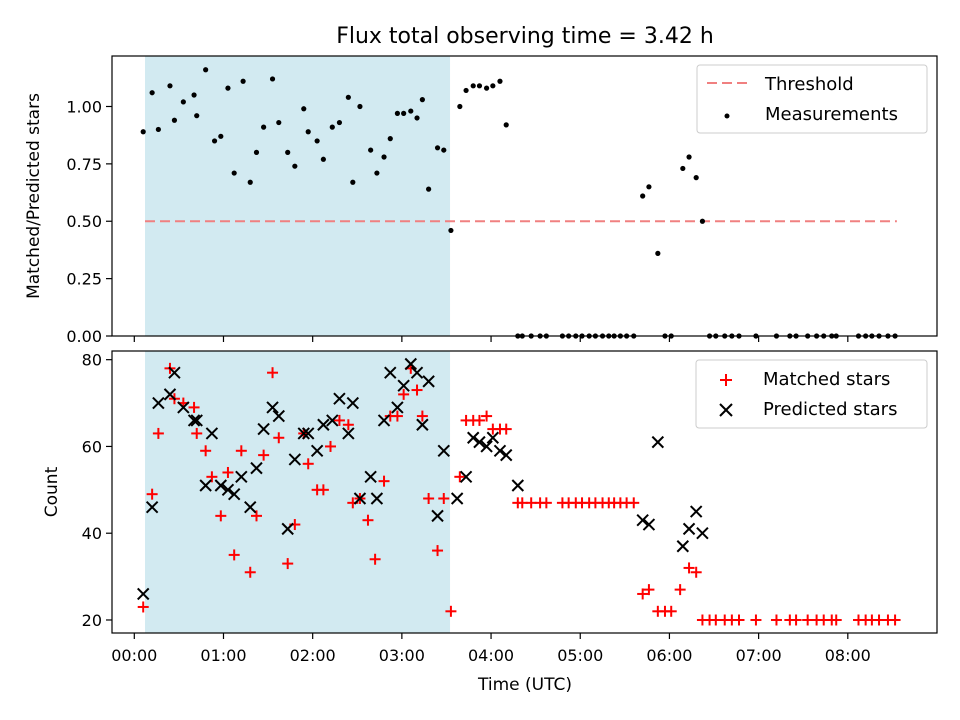 This screenshot has width=960, height=720. I want to click on bottom-shaded-span, so click(298, 492).